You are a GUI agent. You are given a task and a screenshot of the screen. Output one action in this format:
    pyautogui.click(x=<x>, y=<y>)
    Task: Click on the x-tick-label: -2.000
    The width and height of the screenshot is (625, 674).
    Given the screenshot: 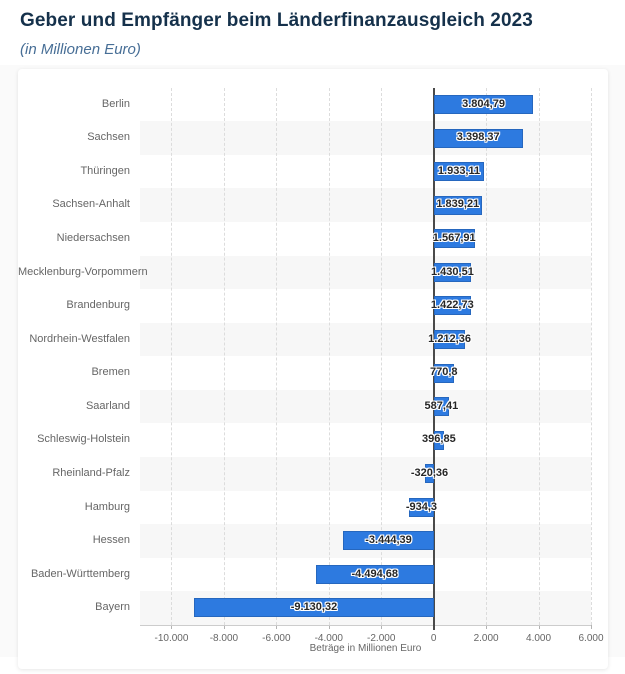 What is the action you would take?
    pyautogui.click(x=381, y=638)
    